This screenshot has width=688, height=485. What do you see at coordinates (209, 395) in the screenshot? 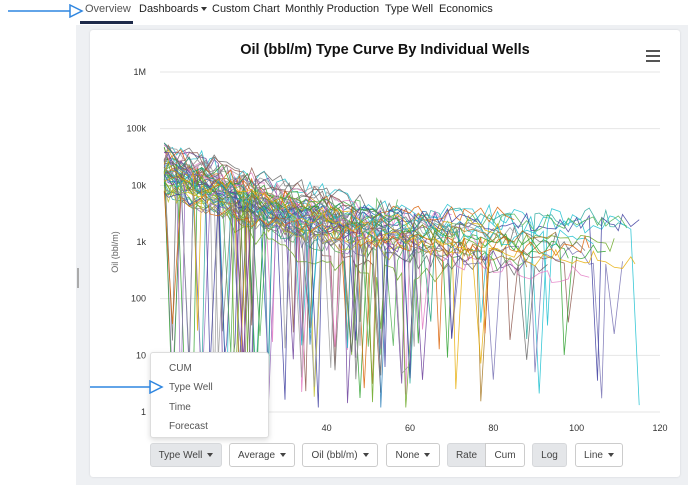
I see `chart-type-dropdown: CUM Type Well Time Forecast` at bounding box center [209, 395].